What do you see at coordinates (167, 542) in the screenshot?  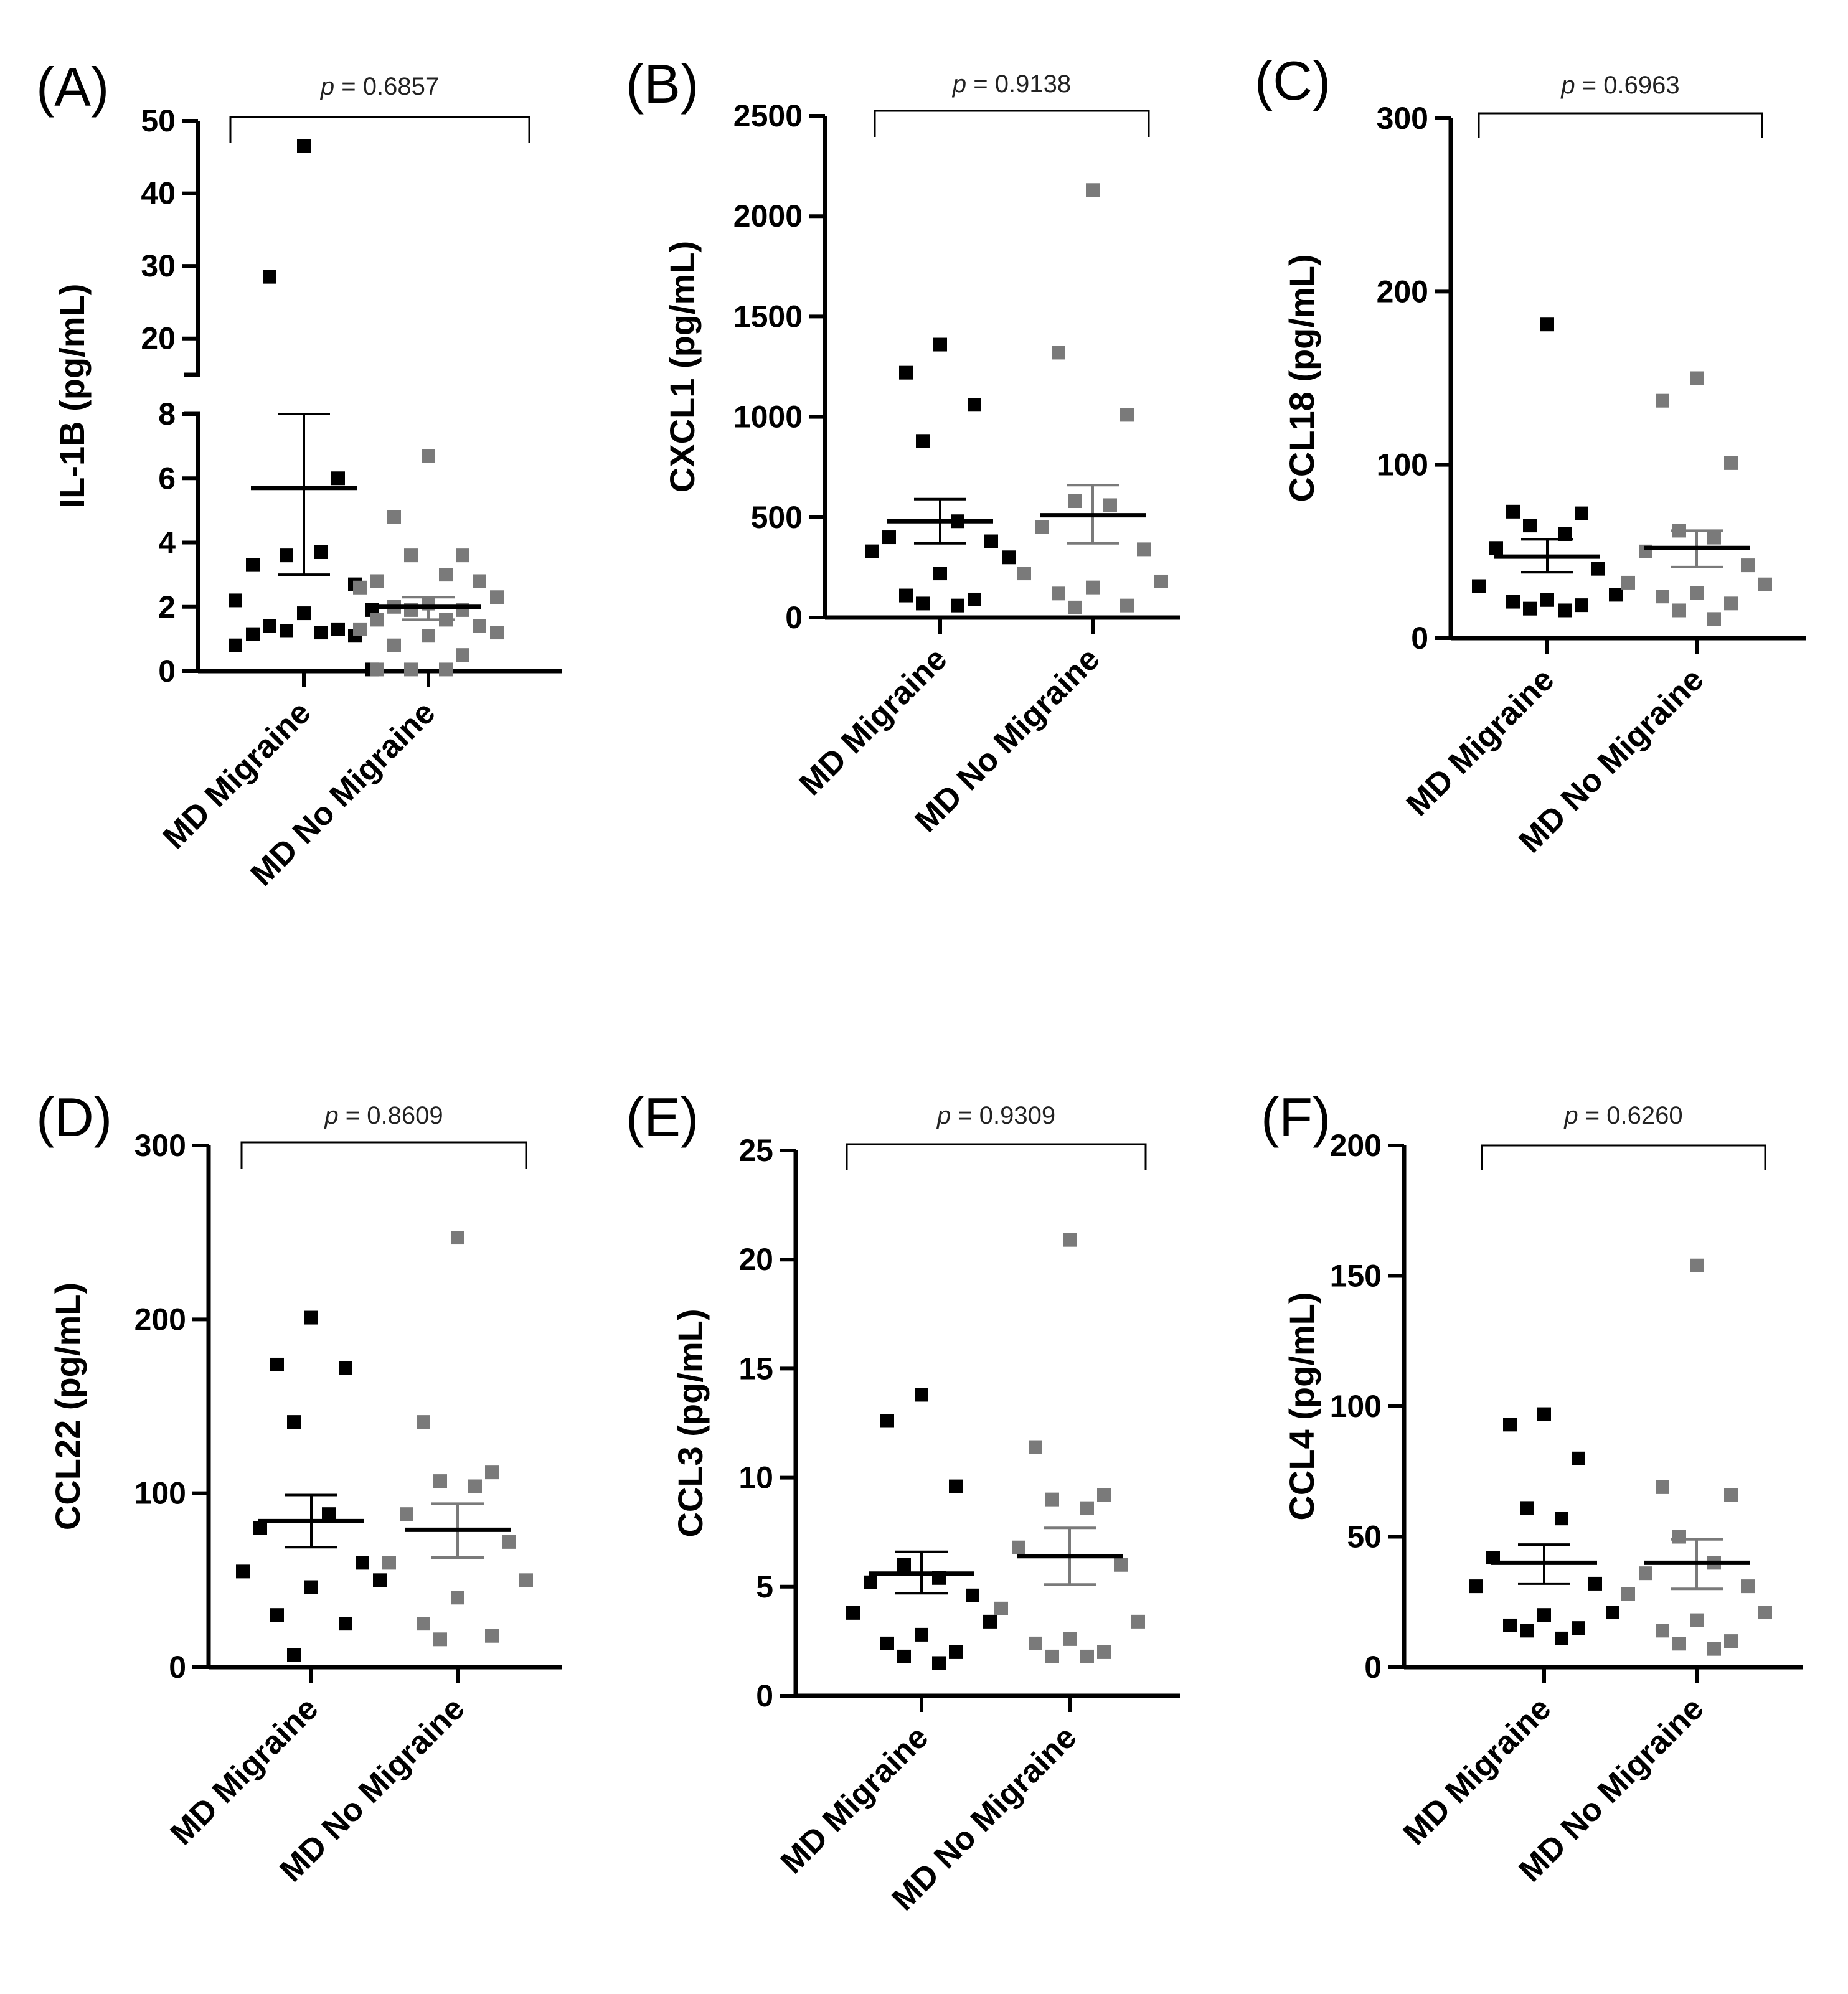 I see `y-tick-label: 4` at bounding box center [167, 542].